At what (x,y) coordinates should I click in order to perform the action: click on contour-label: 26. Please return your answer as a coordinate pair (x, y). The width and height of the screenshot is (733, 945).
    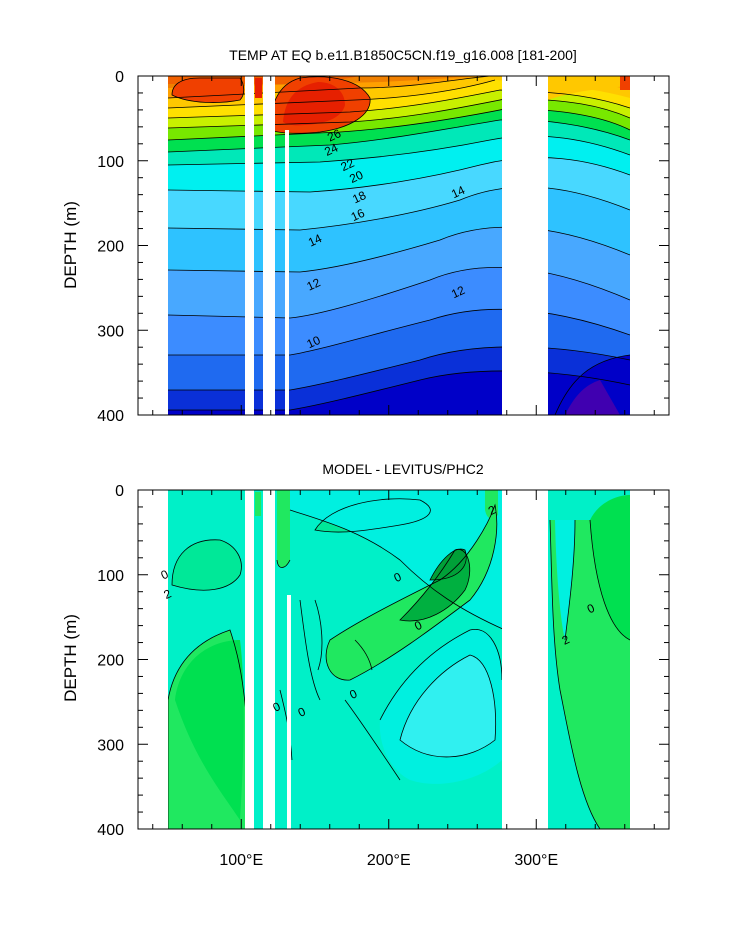
    Looking at the image, I should click on (334, 135).